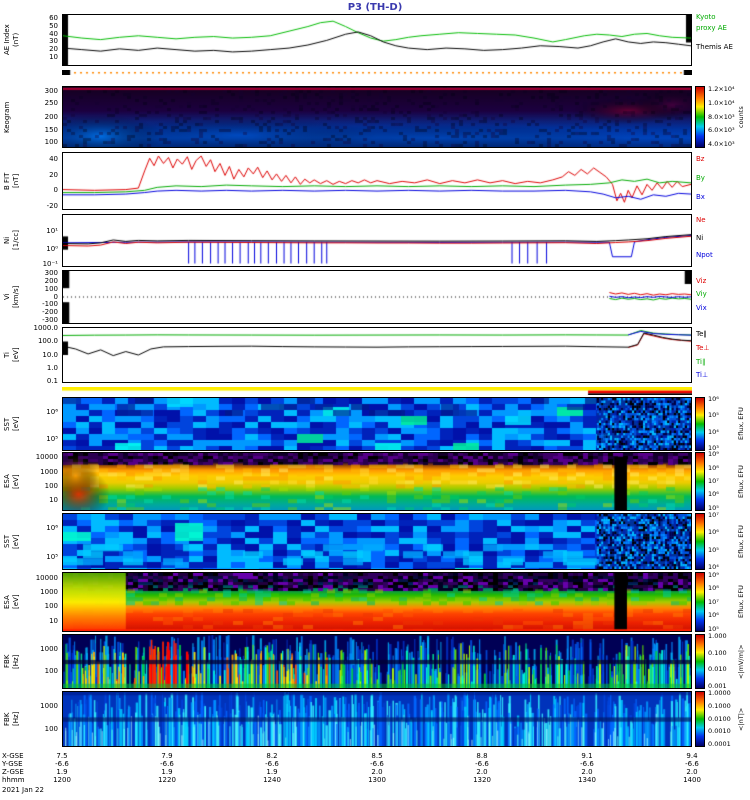  What do you see at coordinates (52, 556) in the screenshot?
I see `y-tick-label: 10⁵` at bounding box center [52, 556].